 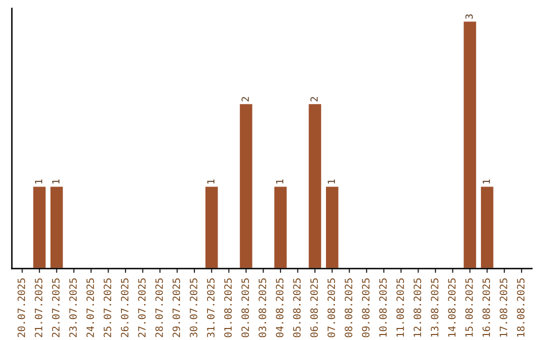 What do you see at coordinates (434, 307) in the screenshot?
I see `x-tick-label: 13.08.2025` at bounding box center [434, 307].